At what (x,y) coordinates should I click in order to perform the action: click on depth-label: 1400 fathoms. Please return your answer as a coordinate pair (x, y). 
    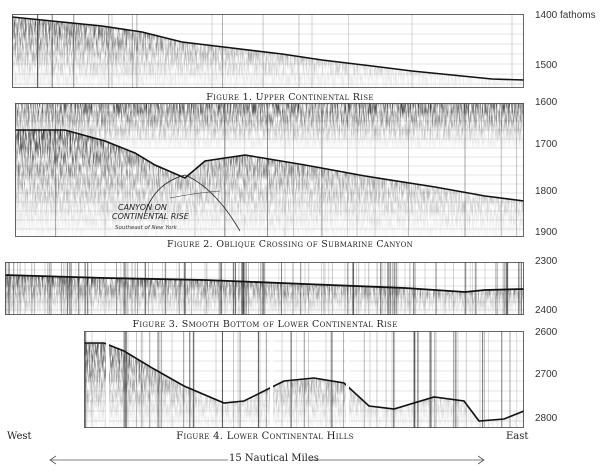
    Looking at the image, I should click on (565, 15).